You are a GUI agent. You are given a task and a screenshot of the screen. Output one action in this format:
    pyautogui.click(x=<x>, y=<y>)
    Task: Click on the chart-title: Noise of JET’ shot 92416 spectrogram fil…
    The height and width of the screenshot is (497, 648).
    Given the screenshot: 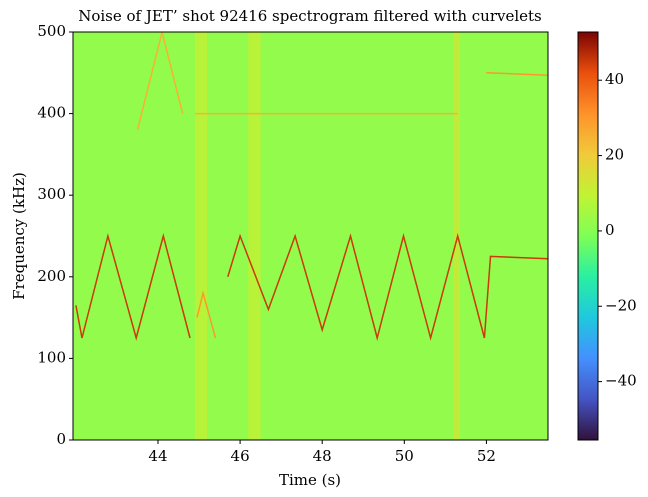 What is the action you would take?
    pyautogui.click(x=310, y=16)
    